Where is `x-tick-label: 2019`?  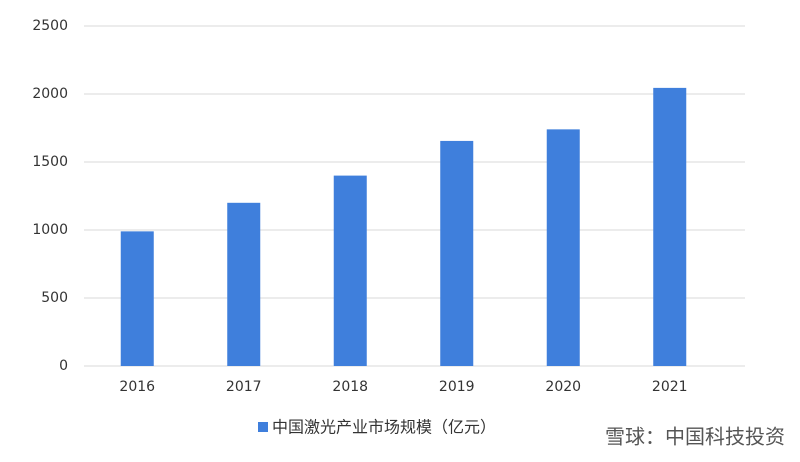
x-tick-label: 2019 is located at coordinates (457, 387).